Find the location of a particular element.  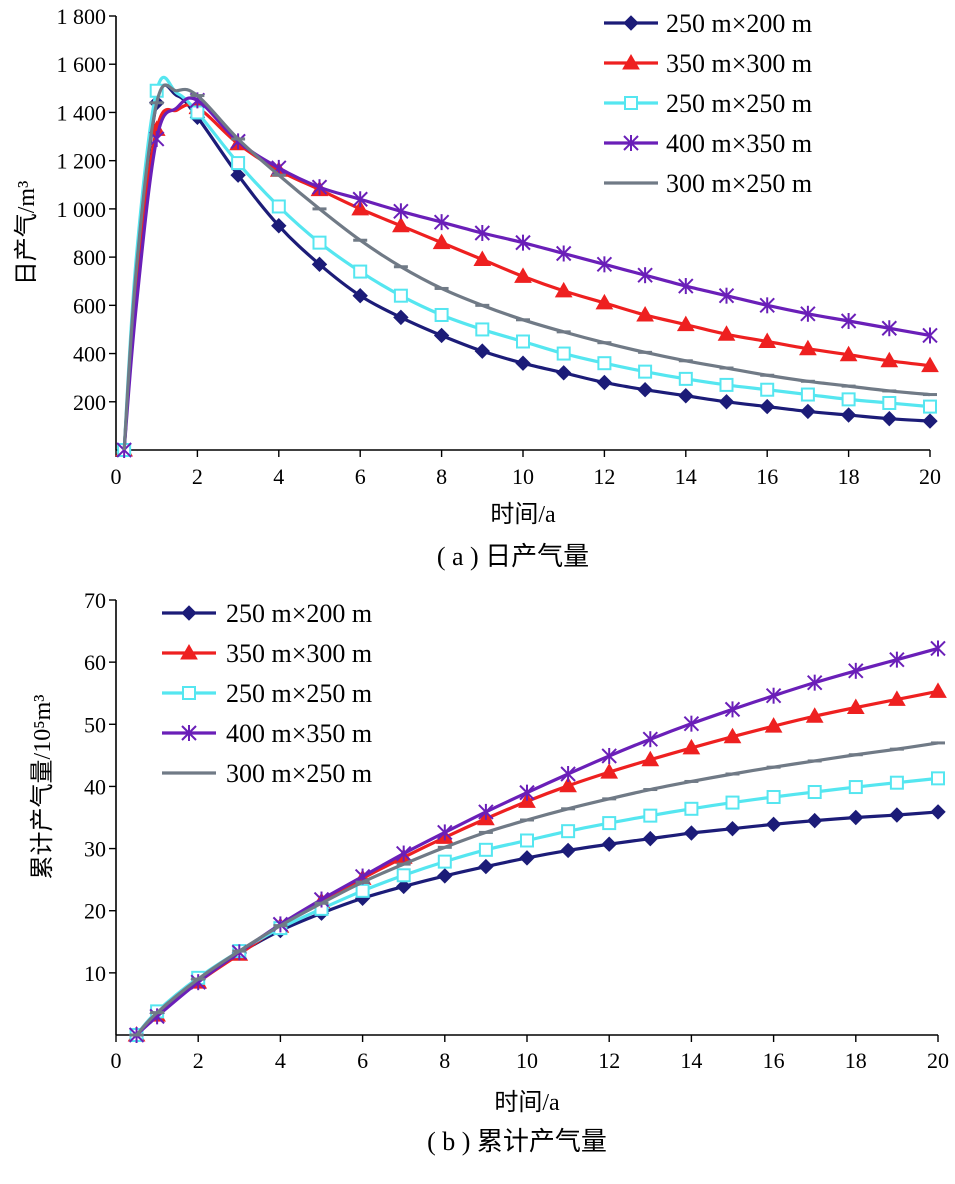

y-tick-label: 70 is located at coordinates (95, 600).